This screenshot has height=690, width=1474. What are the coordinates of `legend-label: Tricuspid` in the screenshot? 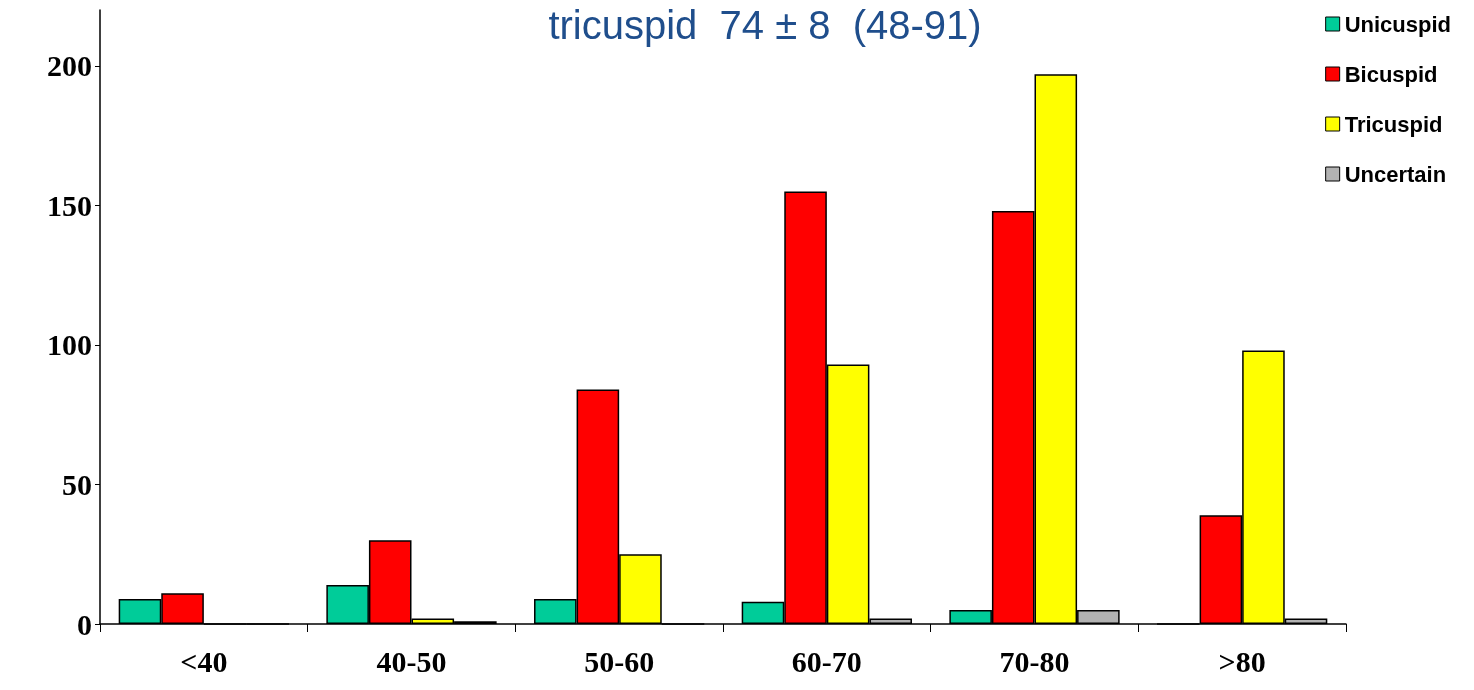 It's located at (1393, 124).